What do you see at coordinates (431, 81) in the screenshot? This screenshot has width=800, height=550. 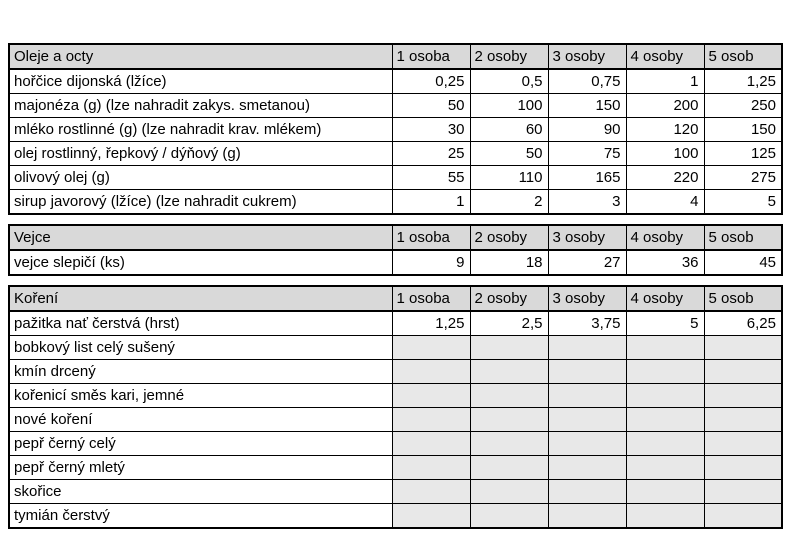 I see `quantity-cell: 0,25` at bounding box center [431, 81].